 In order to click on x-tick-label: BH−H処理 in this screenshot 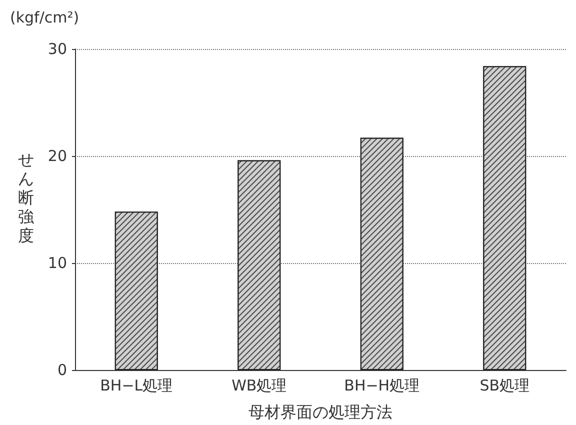, I will do `click(382, 385)`.